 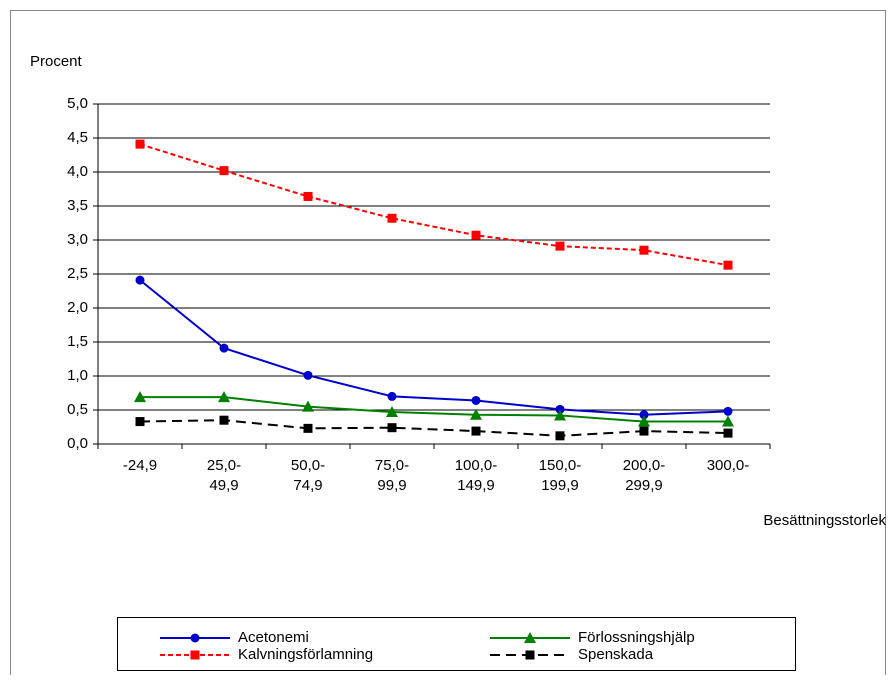 I want to click on x-tick-label: 50,0-74,9, so click(x=308, y=475).